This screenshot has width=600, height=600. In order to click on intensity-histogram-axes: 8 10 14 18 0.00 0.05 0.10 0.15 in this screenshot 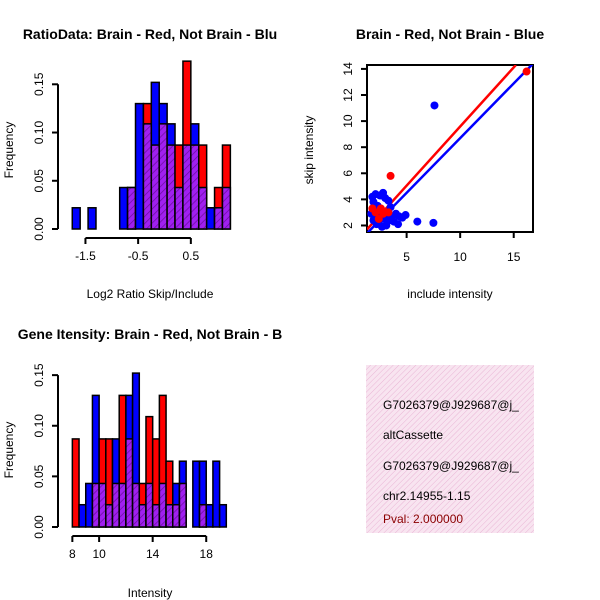, I will do `click(122, 462)`.